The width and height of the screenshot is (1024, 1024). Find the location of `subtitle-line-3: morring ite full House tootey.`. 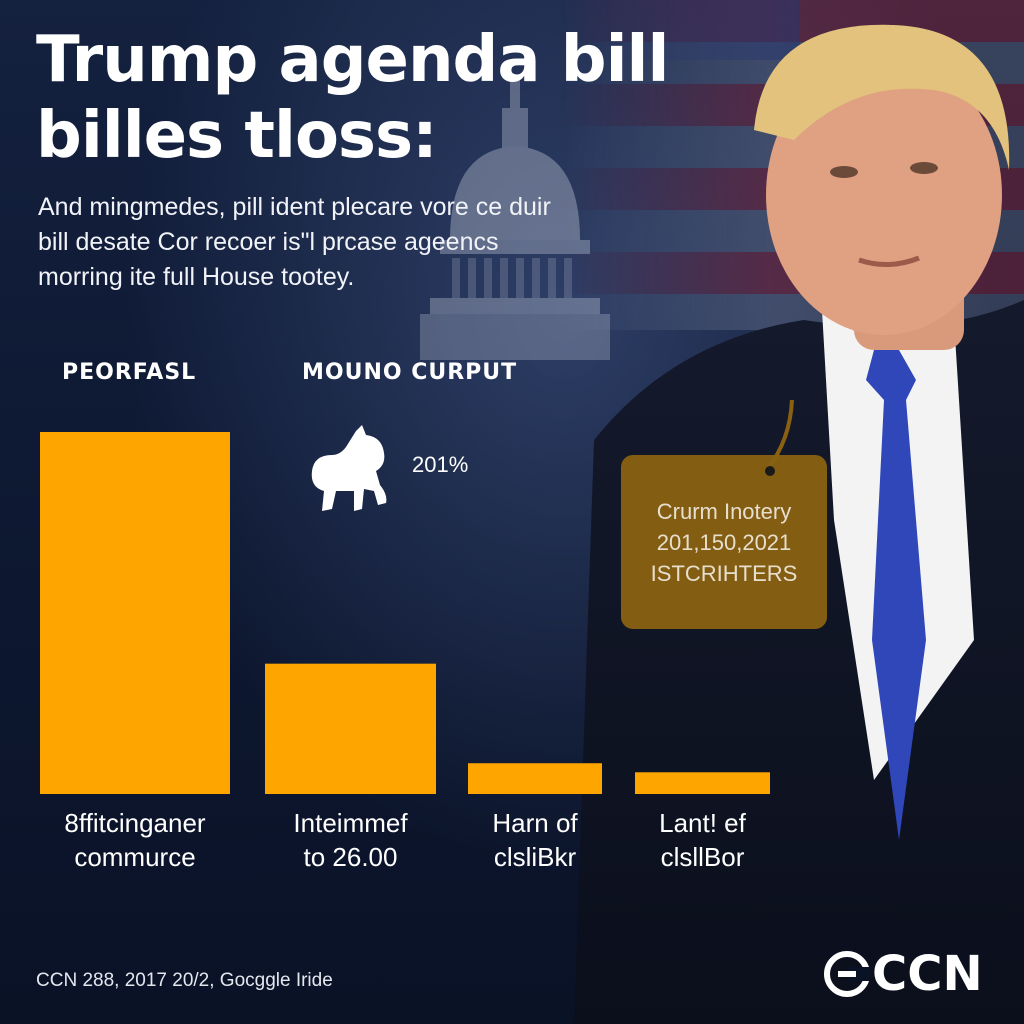

subtitle-line-3: morring ite full House tootey. is located at coordinates (196, 277).